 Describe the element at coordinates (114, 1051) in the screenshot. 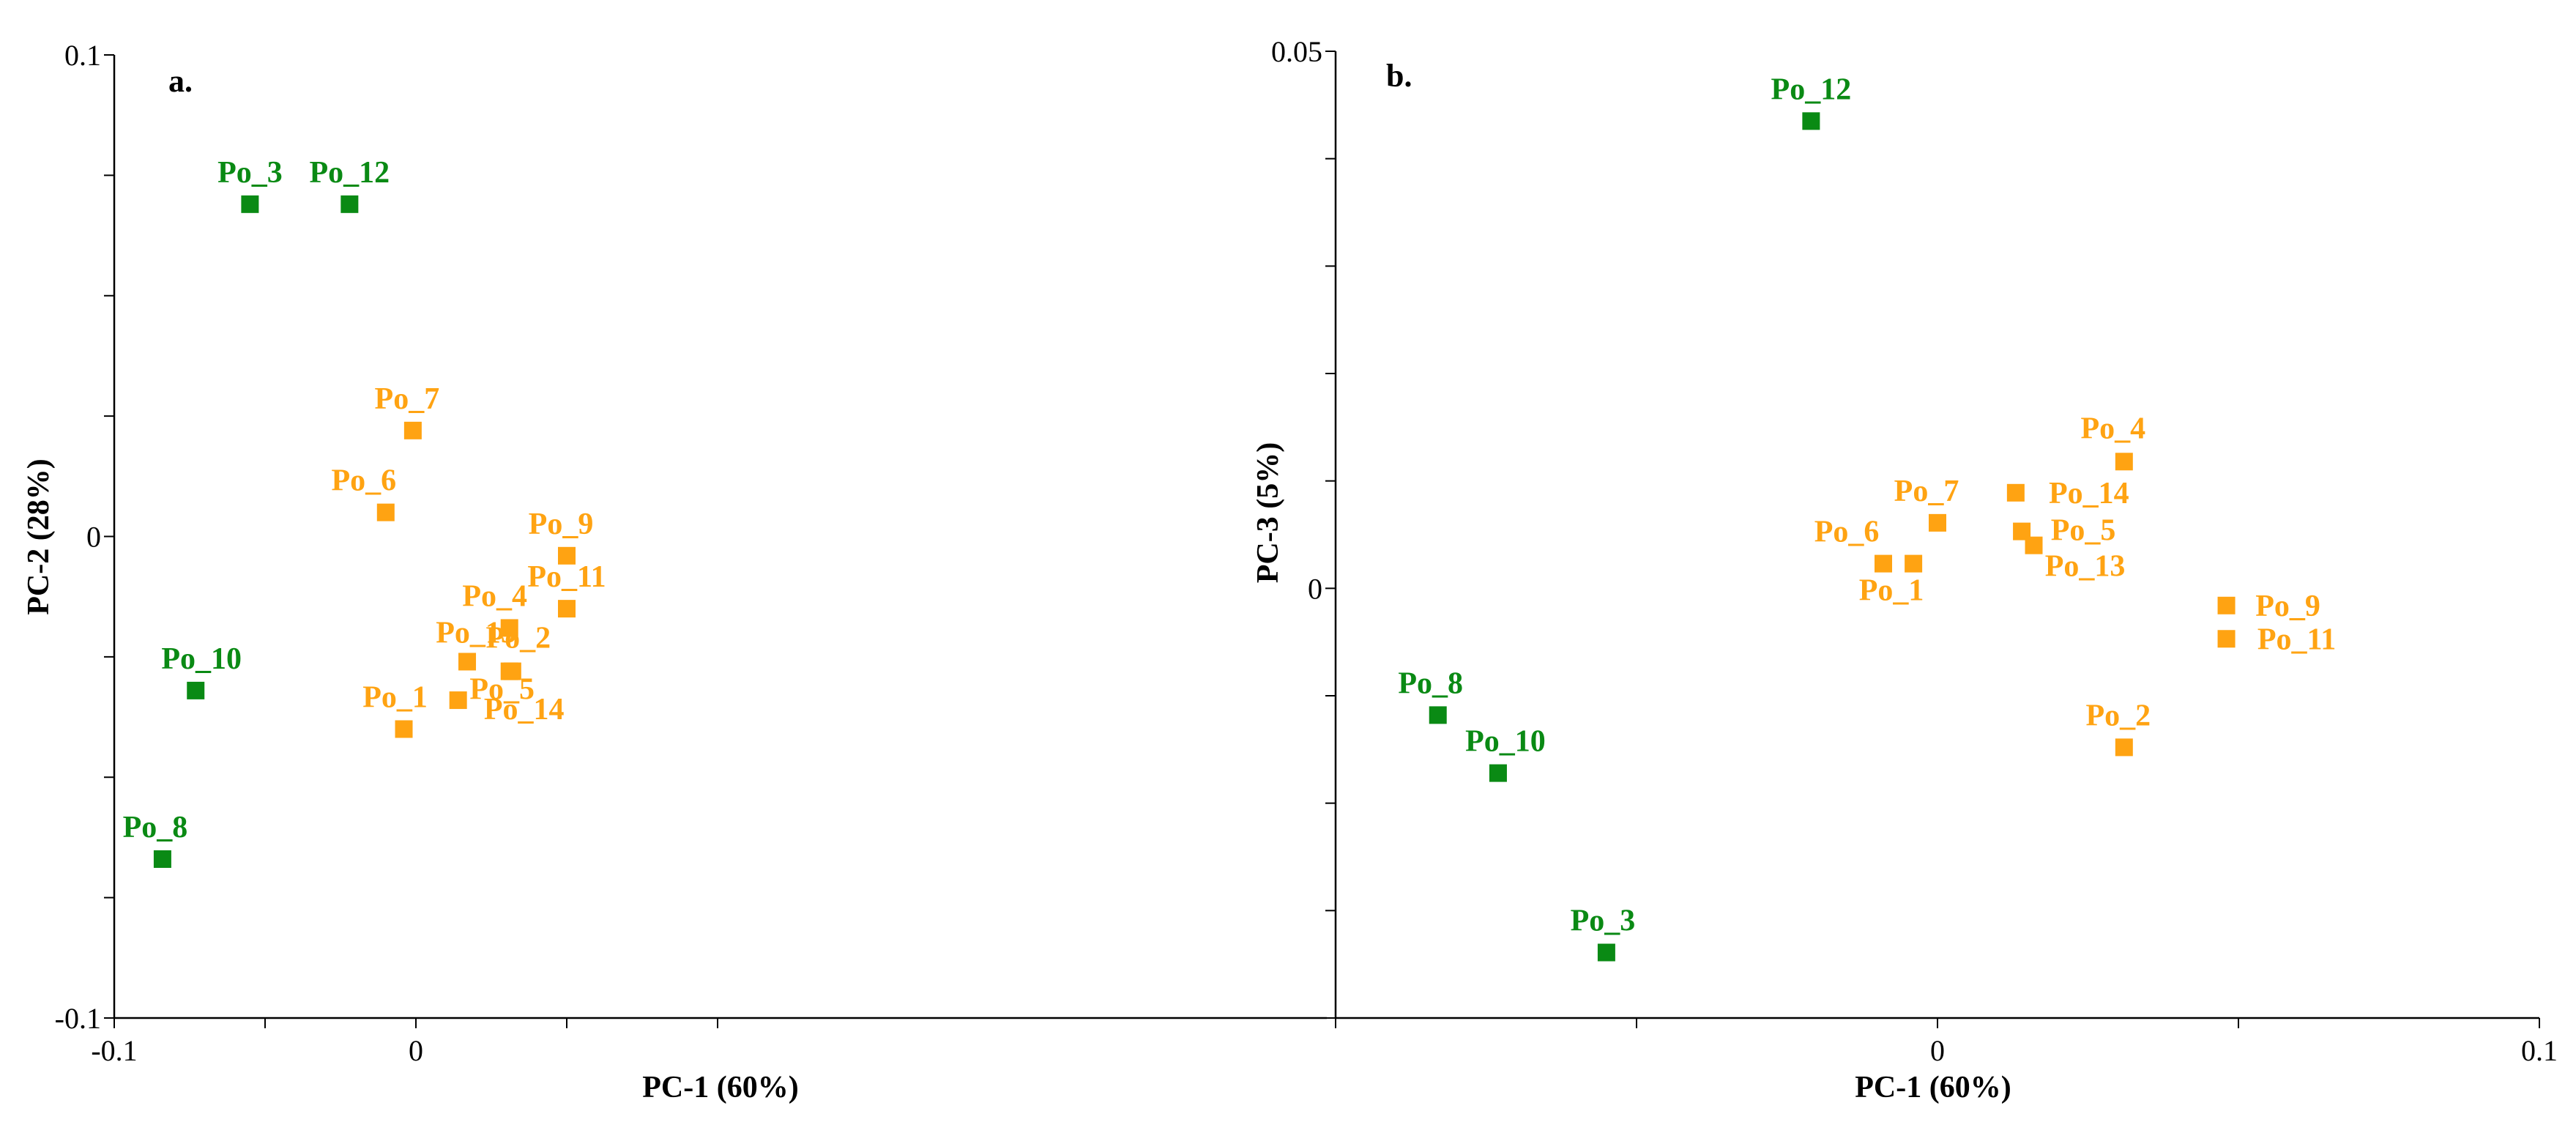

I see `x-tick-label: -0.1` at that location.